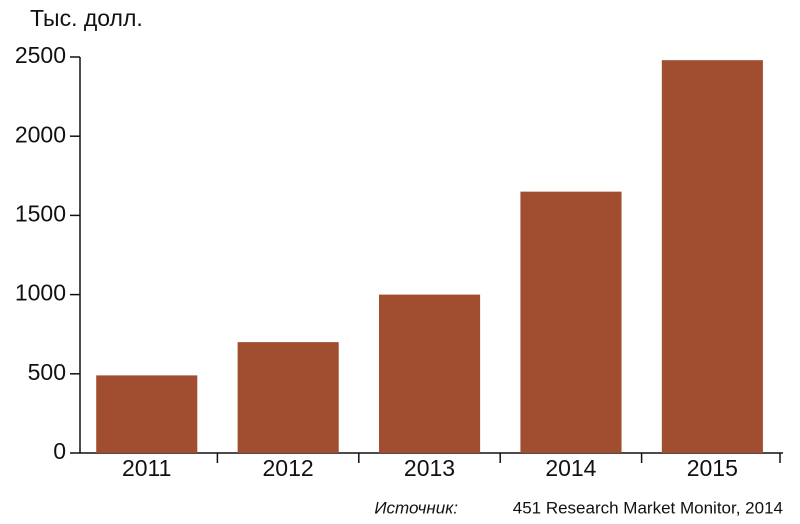  Describe the element at coordinates (86, 18) in the screenshot. I see `y-axis-label: Тыс. долл.` at that location.